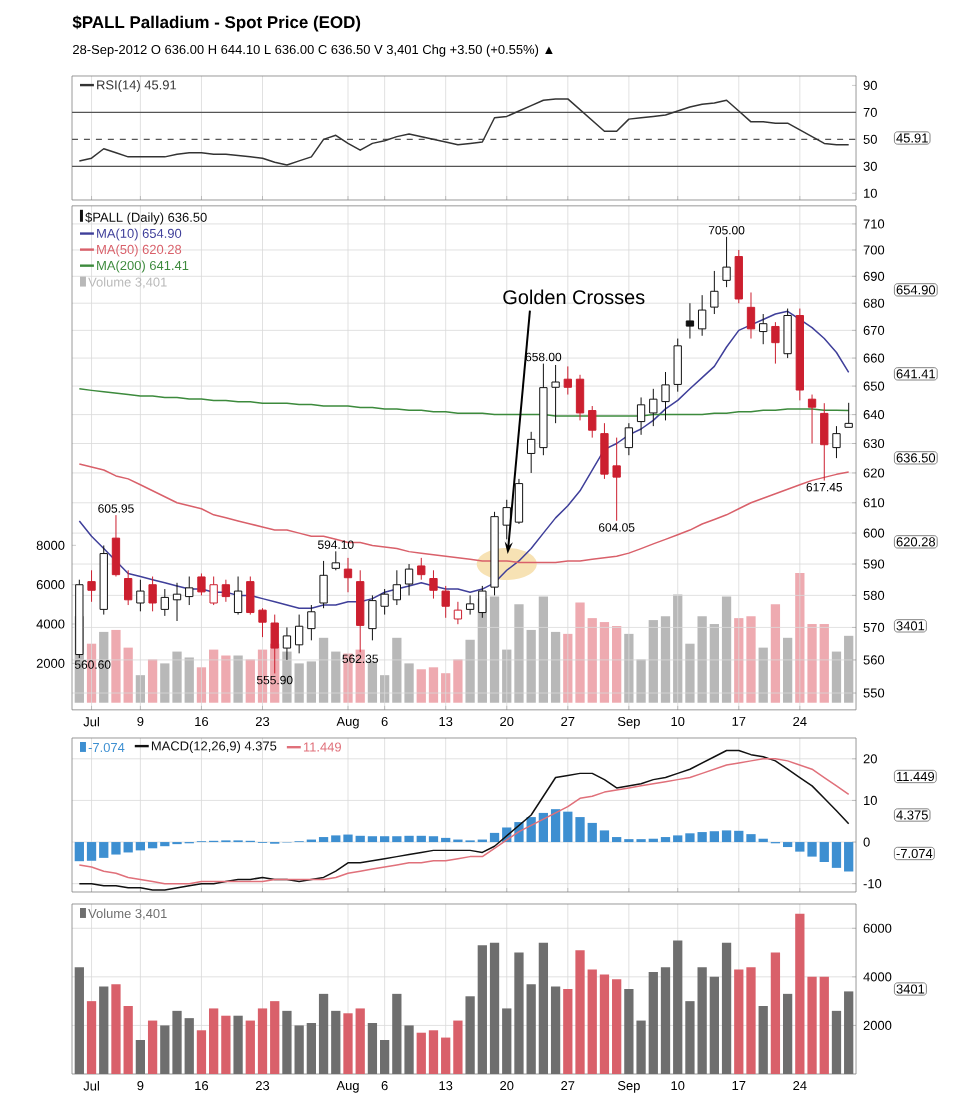 The height and width of the screenshot is (1100, 960). What do you see at coordinates (216, 23) in the screenshot?
I see `chart-title: $PALL Palladium - Spot Price (EOD)` at bounding box center [216, 23].